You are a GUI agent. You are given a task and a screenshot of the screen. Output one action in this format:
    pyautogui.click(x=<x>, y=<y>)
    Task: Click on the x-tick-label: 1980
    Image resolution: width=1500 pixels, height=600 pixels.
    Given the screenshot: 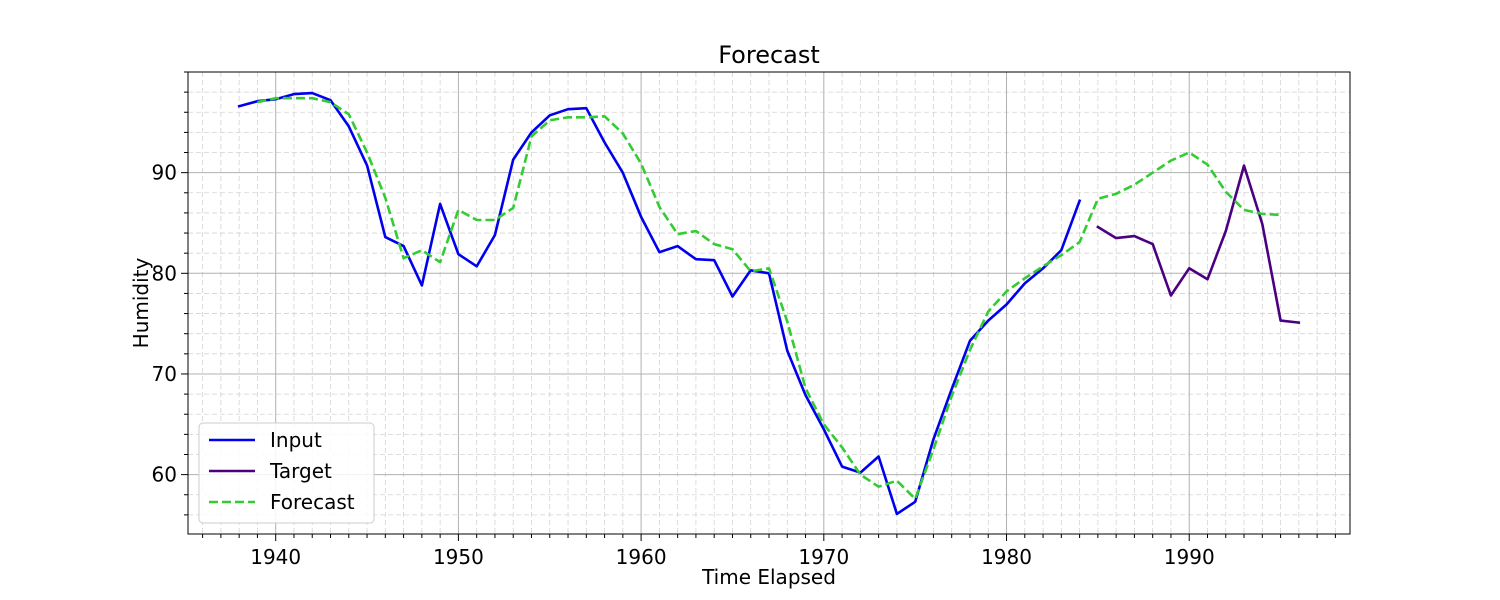 What is the action you would take?
    pyautogui.click(x=1006, y=557)
    